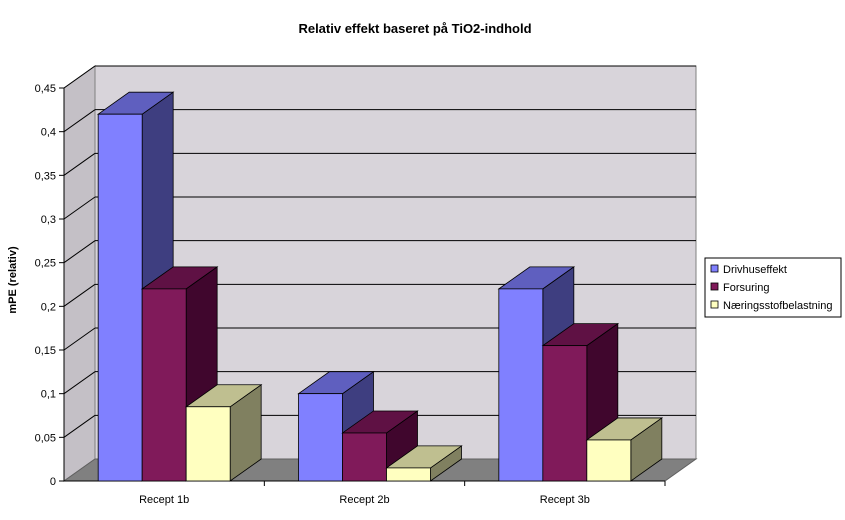  What do you see at coordinates (45, 89) in the screenshot?
I see `y-tick-label: 0,45` at bounding box center [45, 89].